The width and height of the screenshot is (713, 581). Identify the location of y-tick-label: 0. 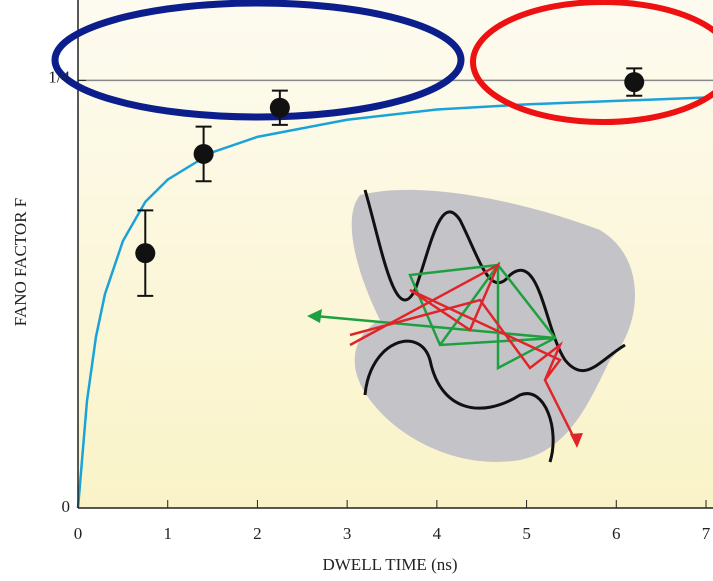
(66, 506).